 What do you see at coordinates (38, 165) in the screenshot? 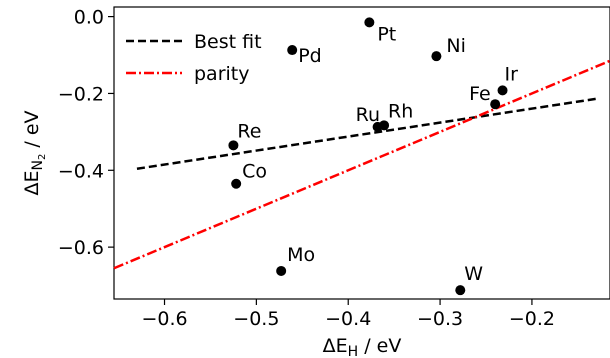
I see `y-axis-label-subscript: N` at bounding box center [38, 165].